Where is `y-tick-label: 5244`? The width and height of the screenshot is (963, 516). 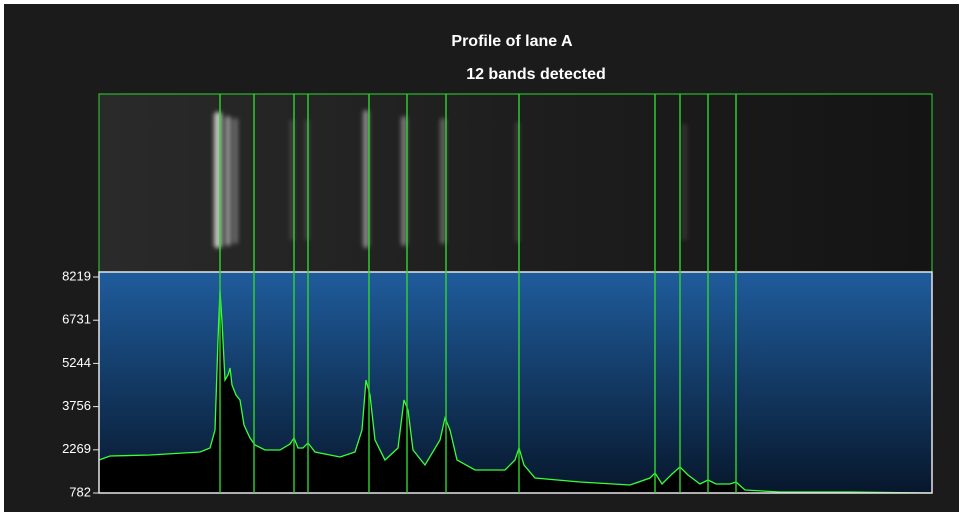 y-tick-label: 5244 is located at coordinates (76, 362).